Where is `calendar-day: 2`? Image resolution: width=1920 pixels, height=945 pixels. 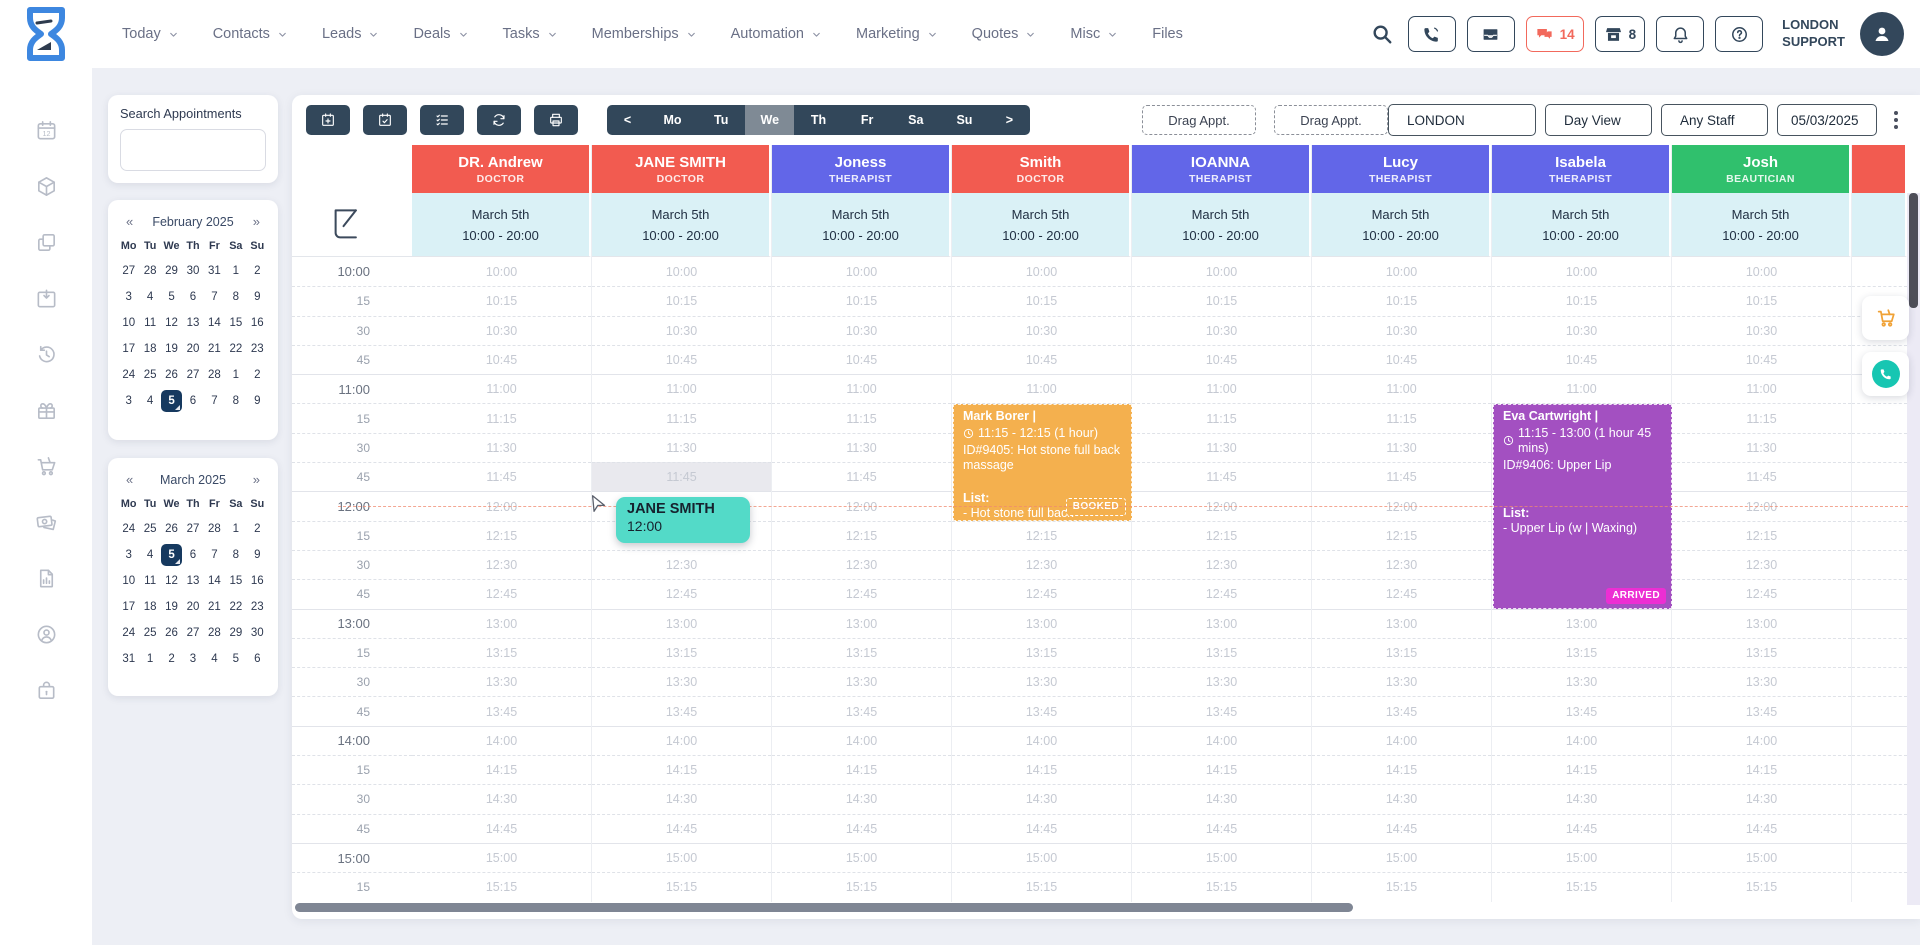
calendar-day: 2 is located at coordinates (257, 271).